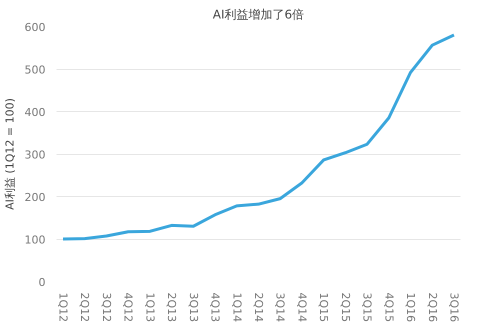 This screenshot has width=496, height=329. Describe the element at coordinates (10, 154) in the screenshot. I see `y-axis-title: AI利益 (1Q12 = 100)` at that location.